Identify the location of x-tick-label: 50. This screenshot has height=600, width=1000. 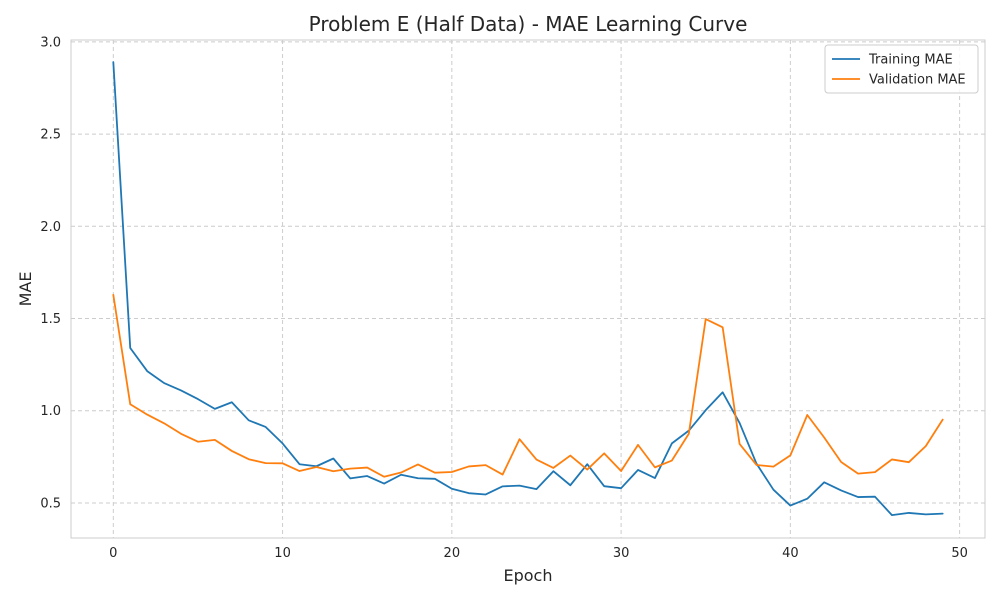
(959, 553).